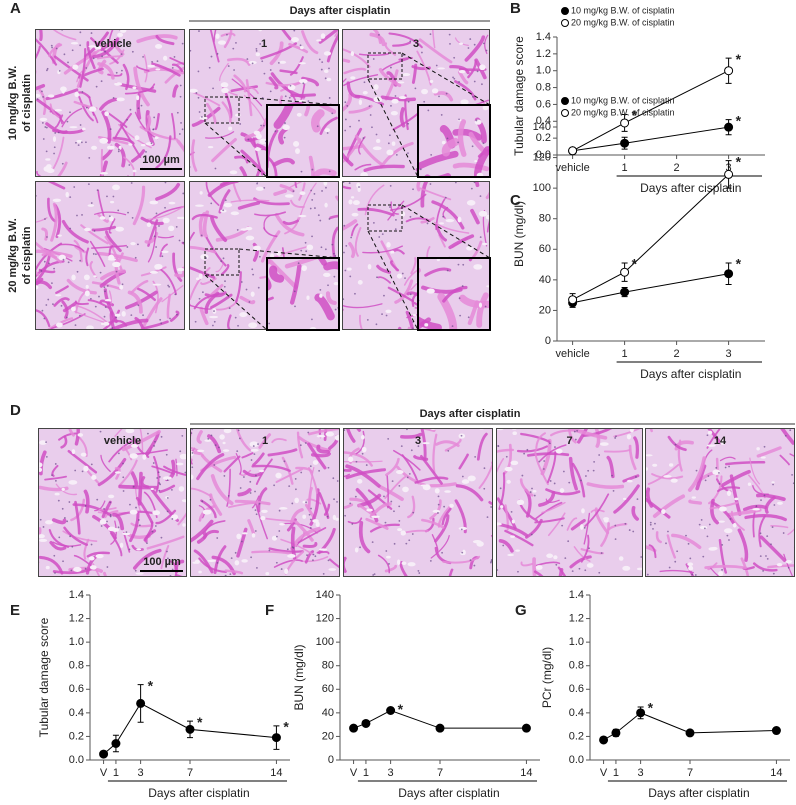 This screenshot has width=796, height=805. Describe the element at coordinates (565, 23) in the screenshot. I see `legend-marker` at that location.